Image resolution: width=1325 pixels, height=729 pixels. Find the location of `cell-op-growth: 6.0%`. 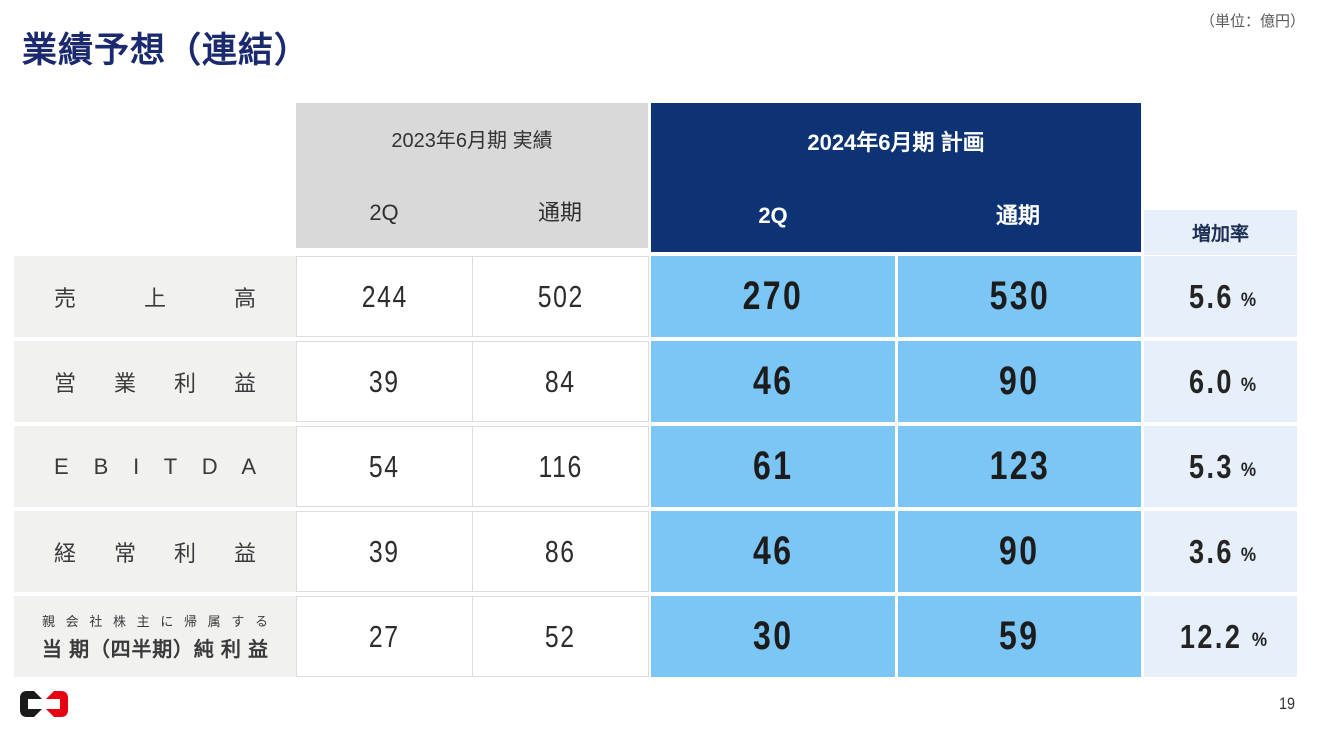

cell-op-growth: 6.0% is located at coordinates (1220, 381).